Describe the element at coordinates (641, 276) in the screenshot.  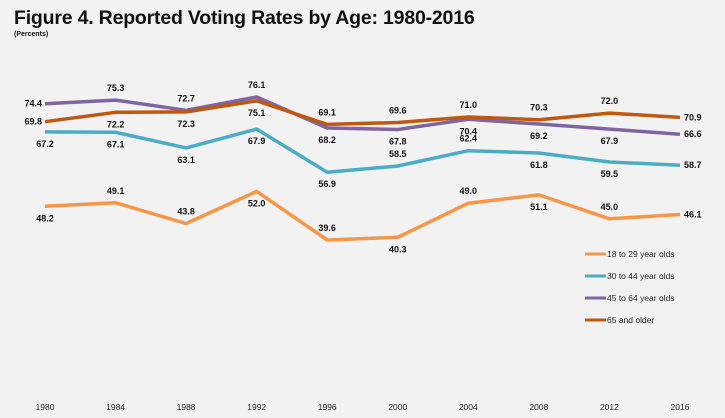
I see `legend-label: 30 to 44 year olds` at that location.